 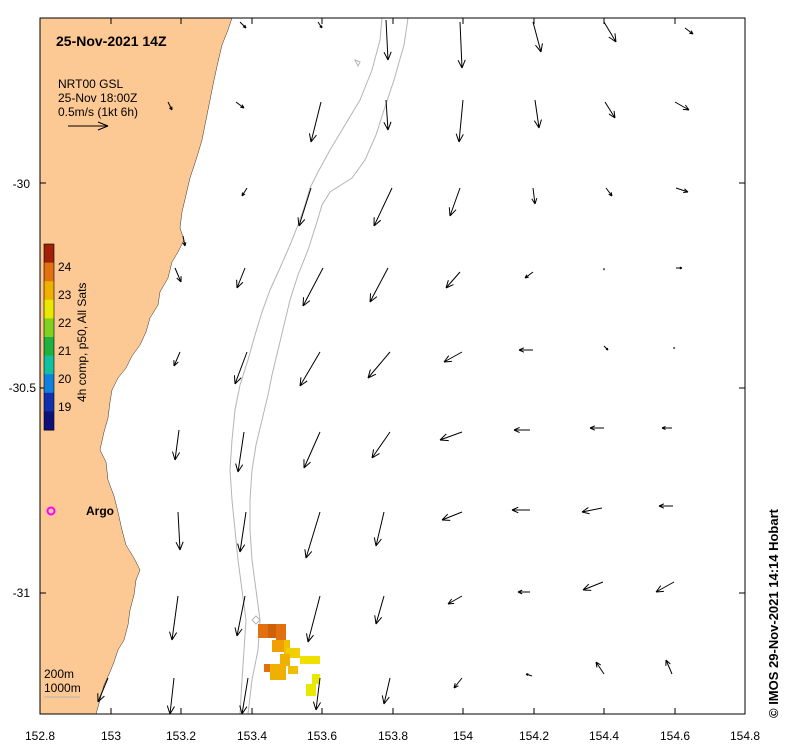 I want to click on legend-scale-label: 0.5m/s (1kt 6h), so click(x=98, y=112).